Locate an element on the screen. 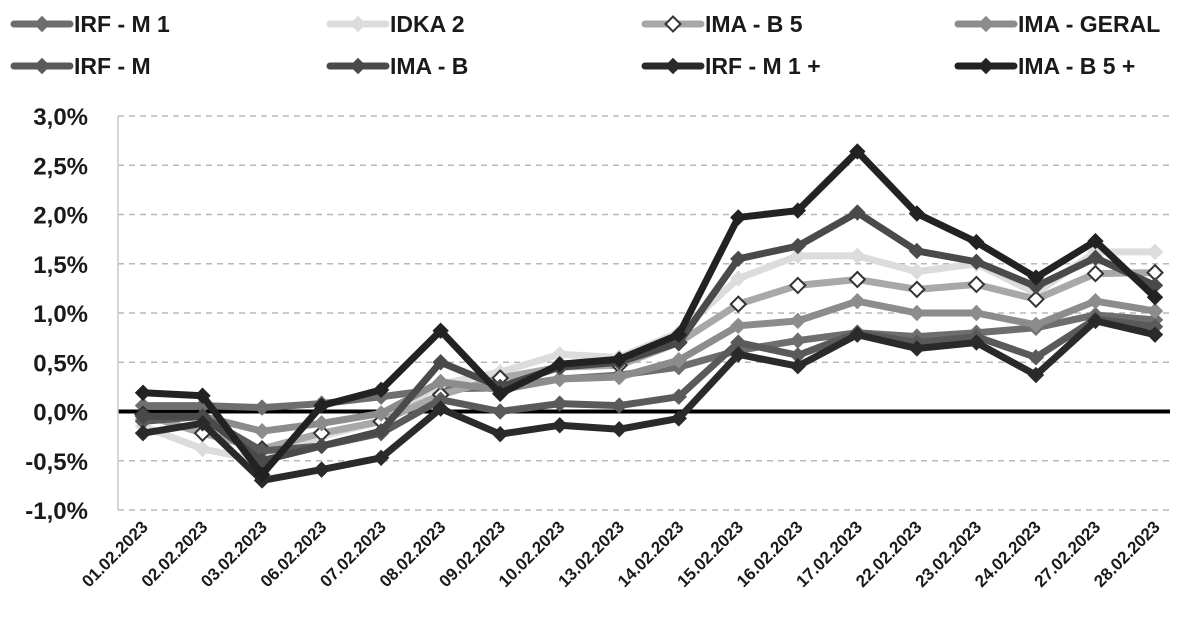  legend-item: IRF - M 1 is located at coordinates (90, 24).